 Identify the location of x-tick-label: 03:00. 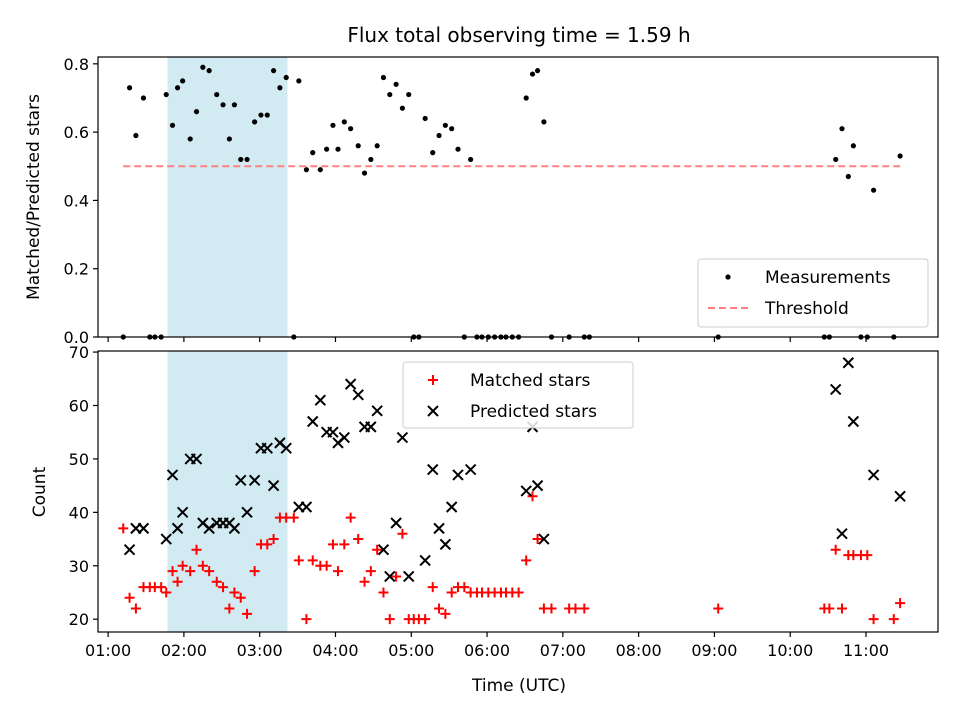
(260, 650).